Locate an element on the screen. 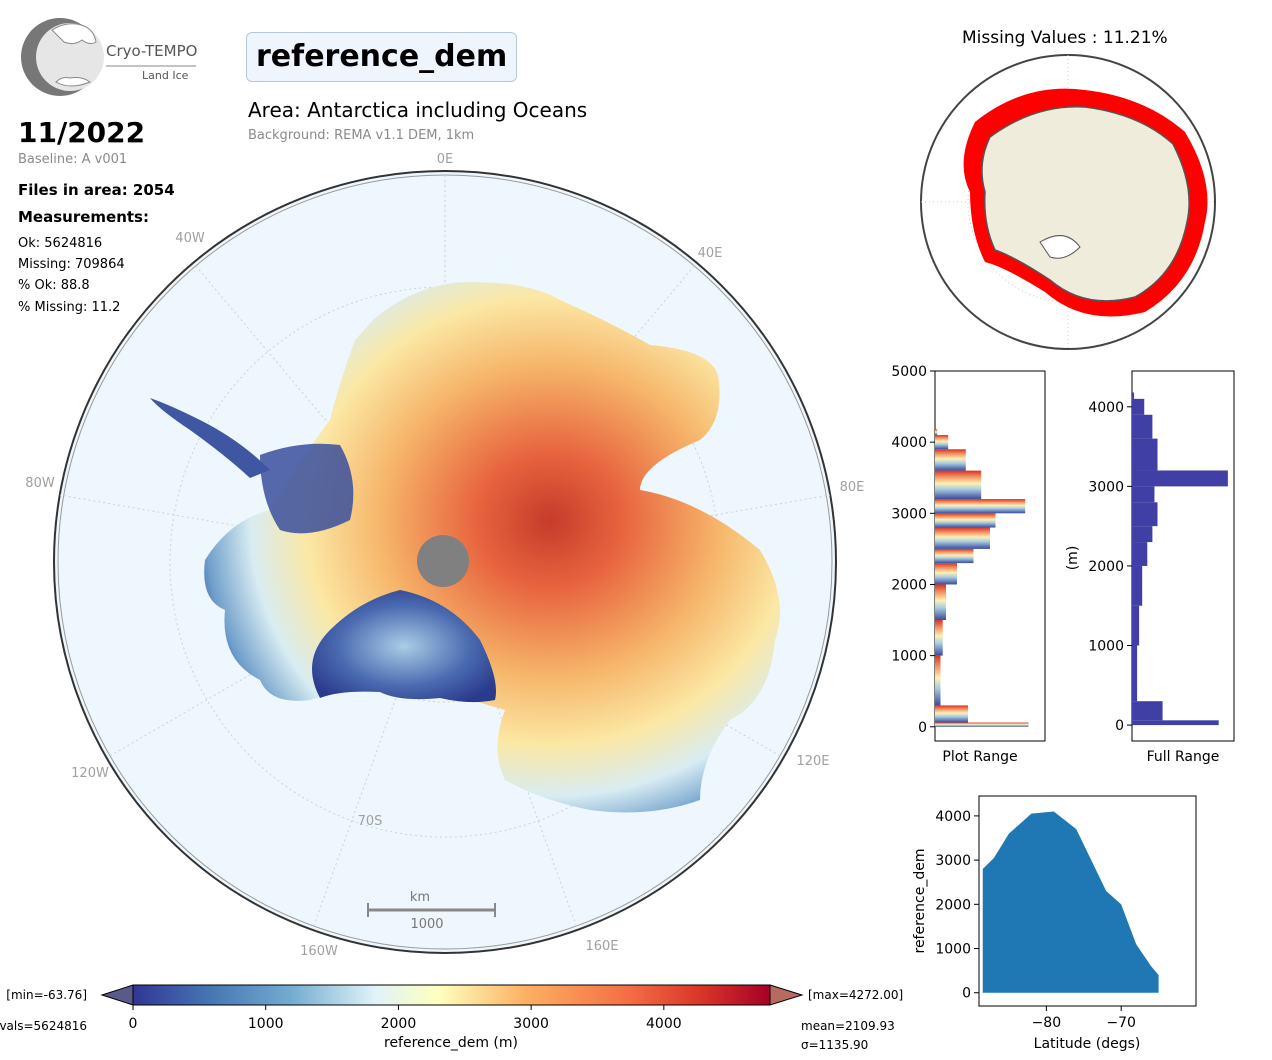  lon-label-160e: 160E is located at coordinates (601, 946).